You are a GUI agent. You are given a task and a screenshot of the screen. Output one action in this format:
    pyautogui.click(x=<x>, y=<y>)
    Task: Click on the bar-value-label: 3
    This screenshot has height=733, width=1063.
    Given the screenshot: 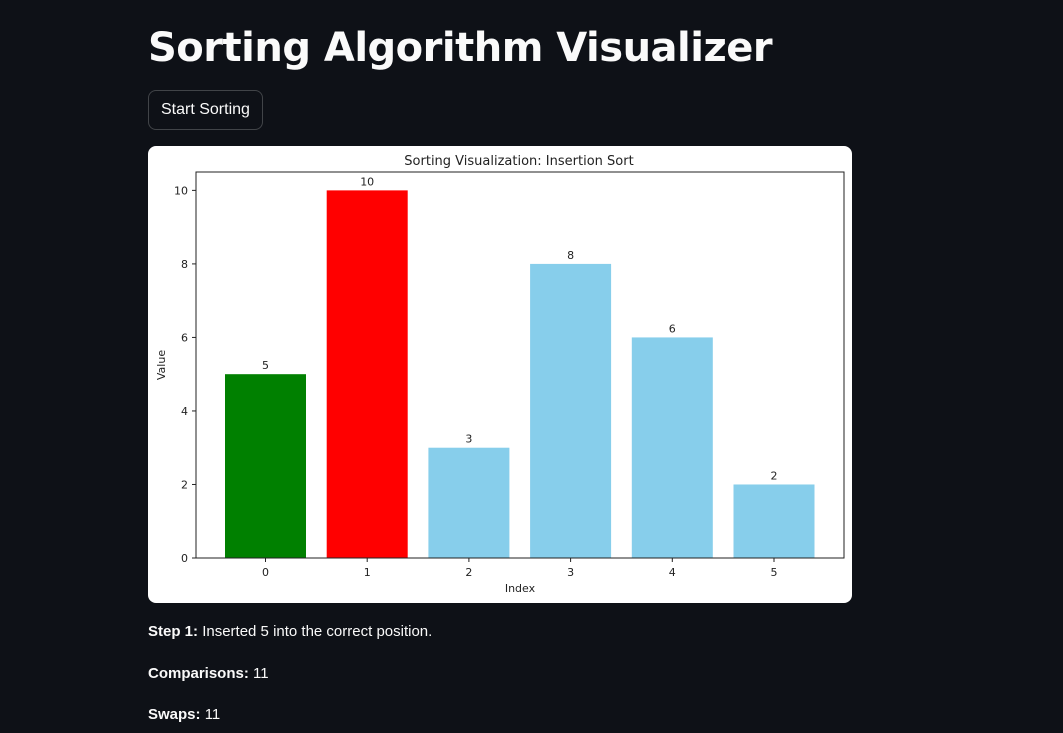 What is the action you would take?
    pyautogui.click(x=468, y=439)
    